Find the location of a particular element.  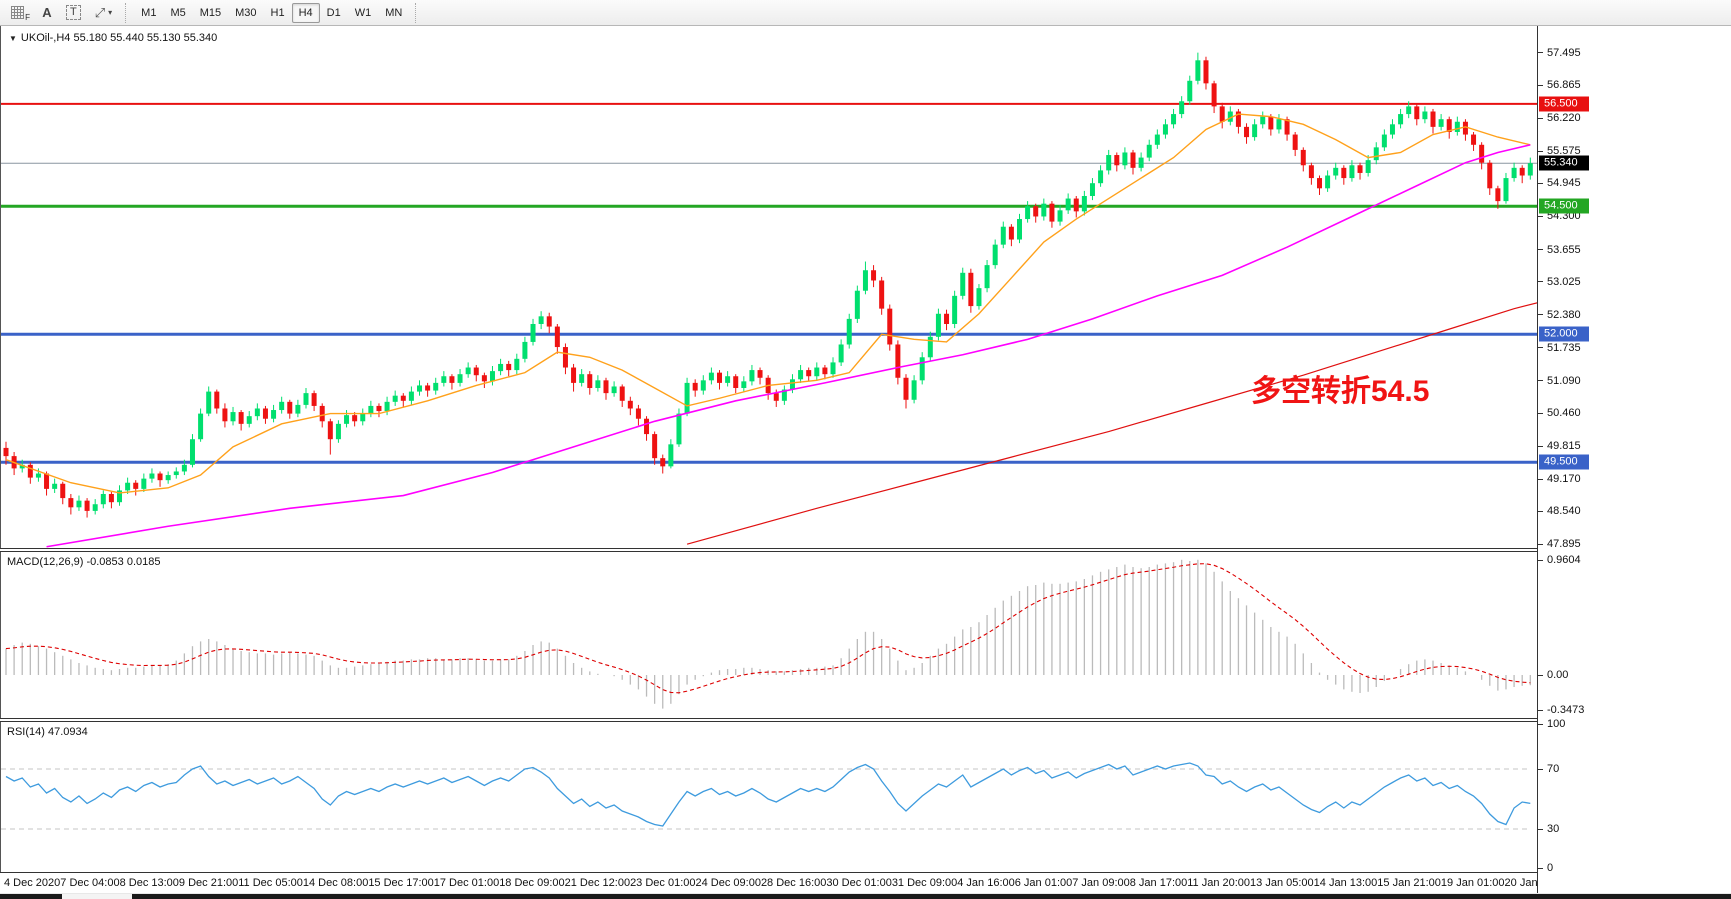

rsi-panel: RSI(14) 47.0934 is located at coordinates (768, 797).